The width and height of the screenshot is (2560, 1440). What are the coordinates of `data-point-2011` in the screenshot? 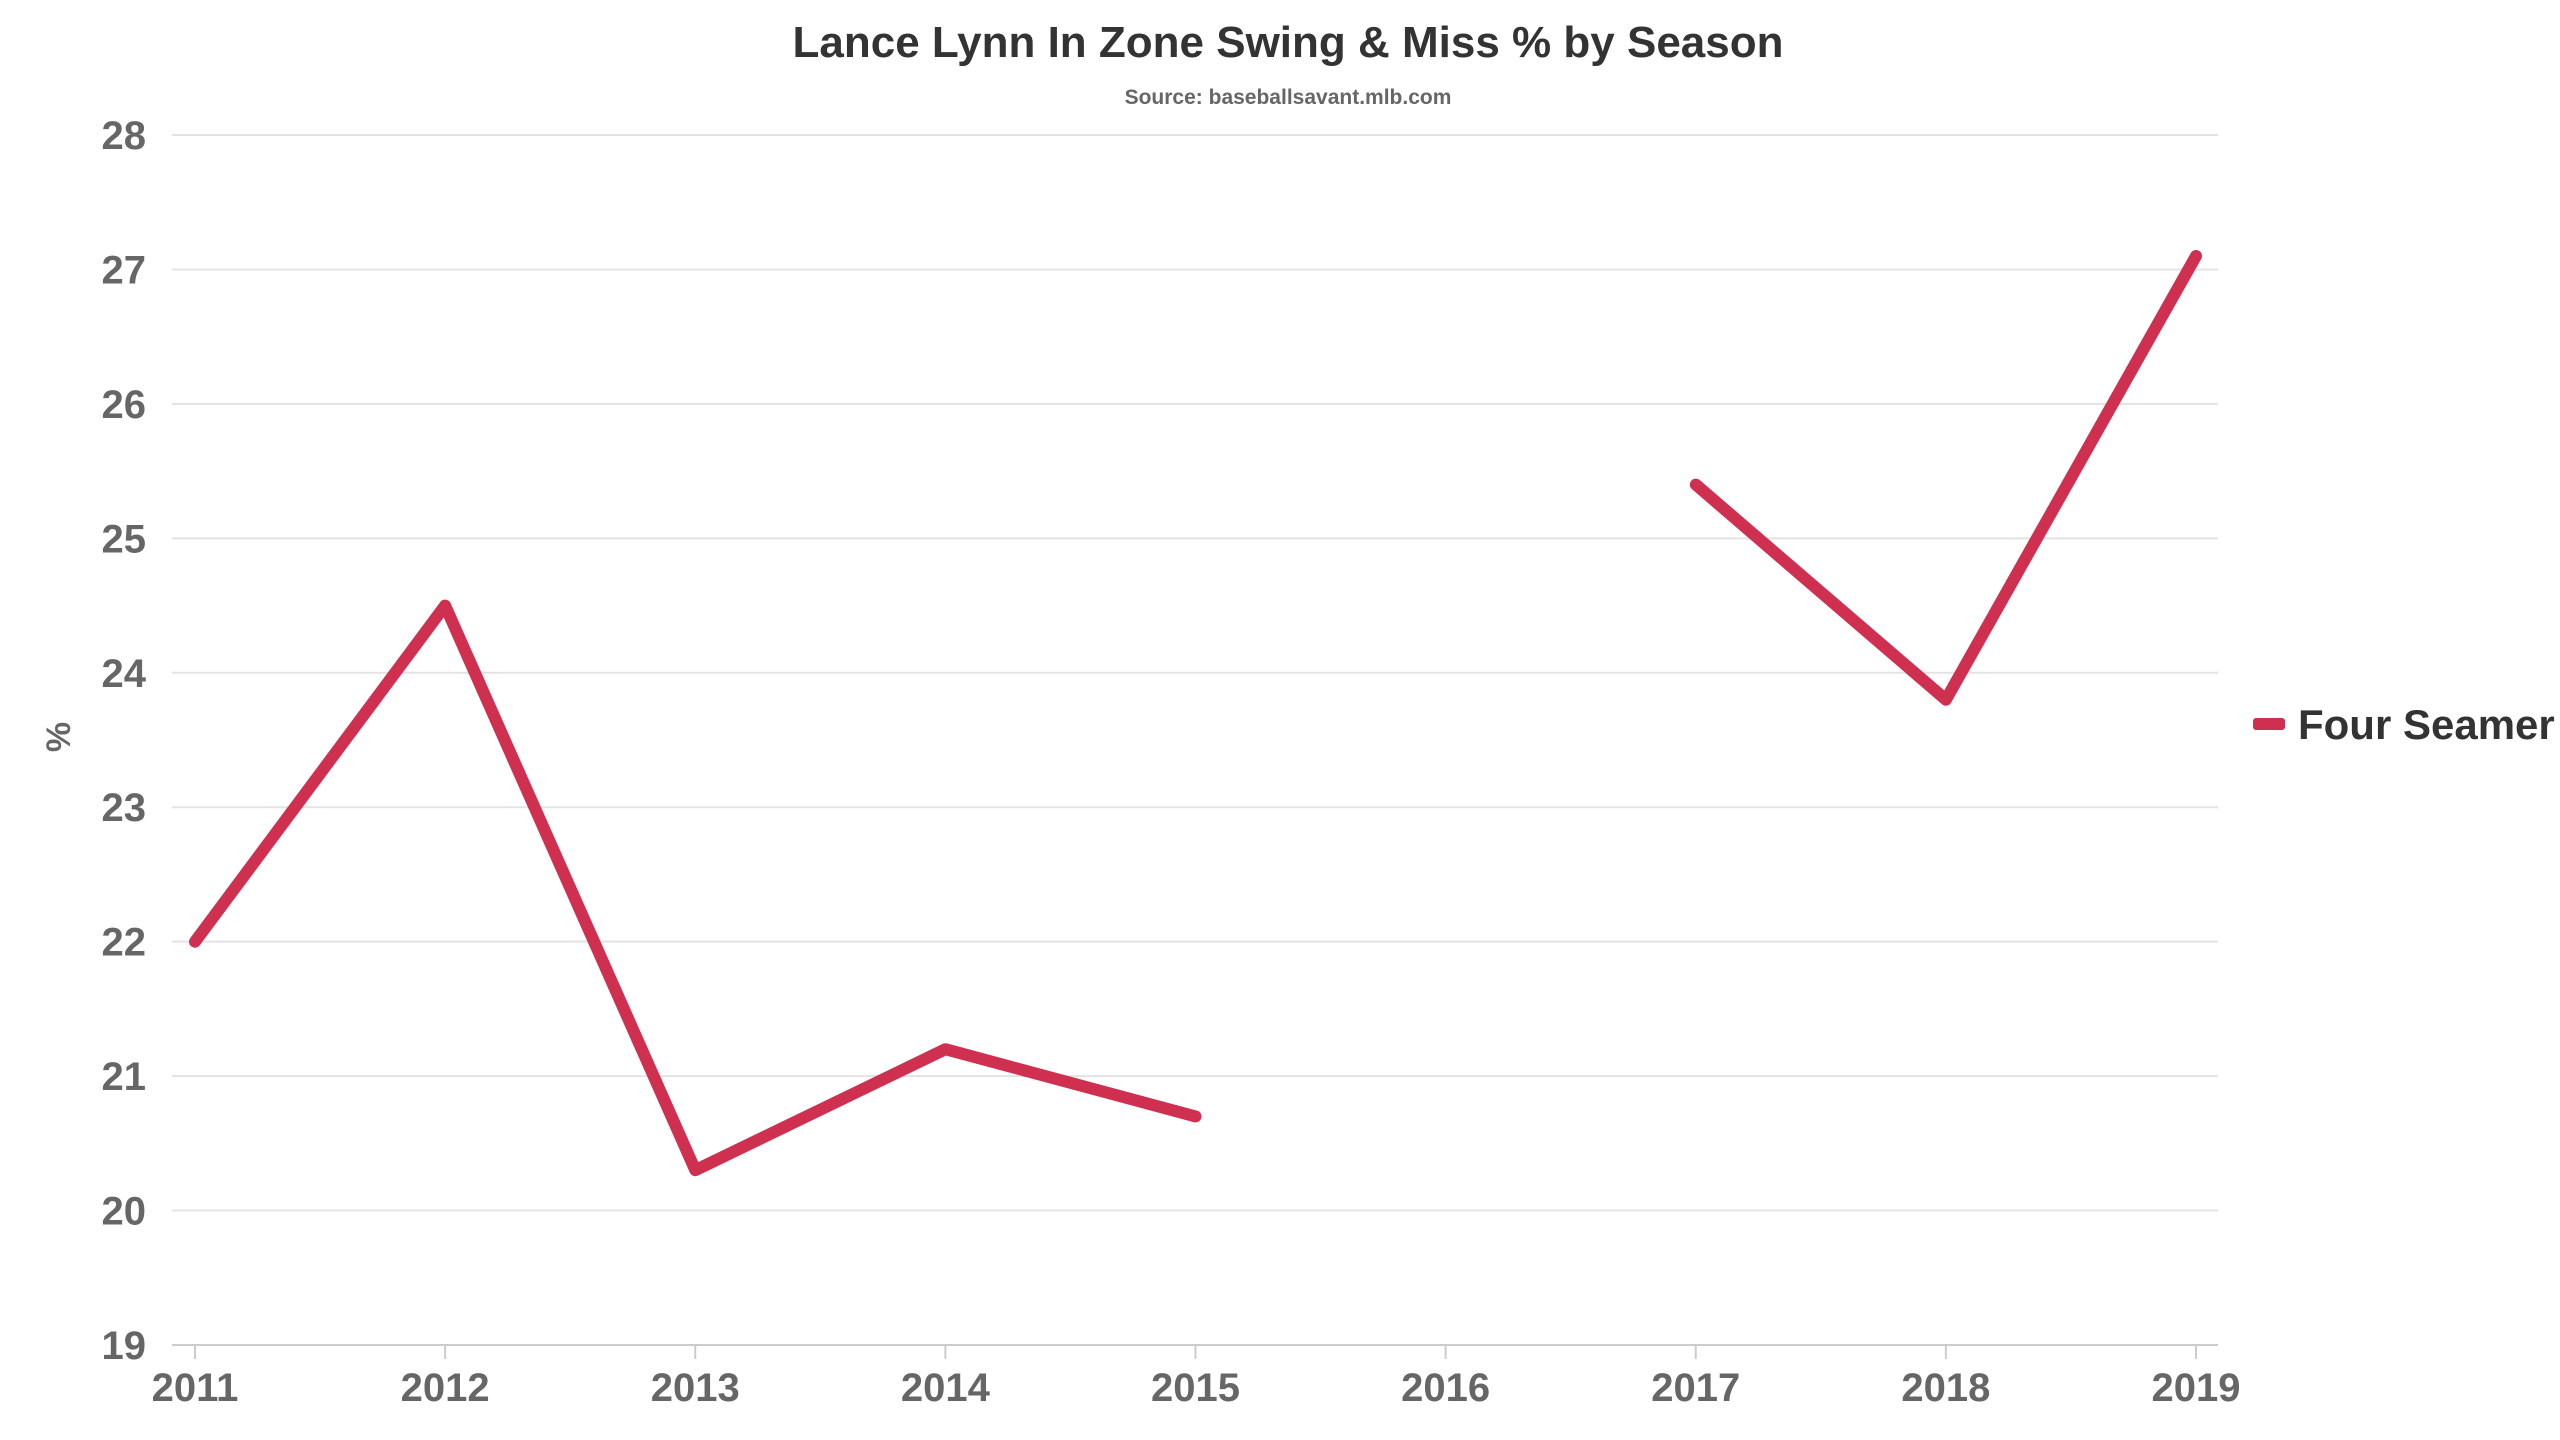 It's located at (195, 942).